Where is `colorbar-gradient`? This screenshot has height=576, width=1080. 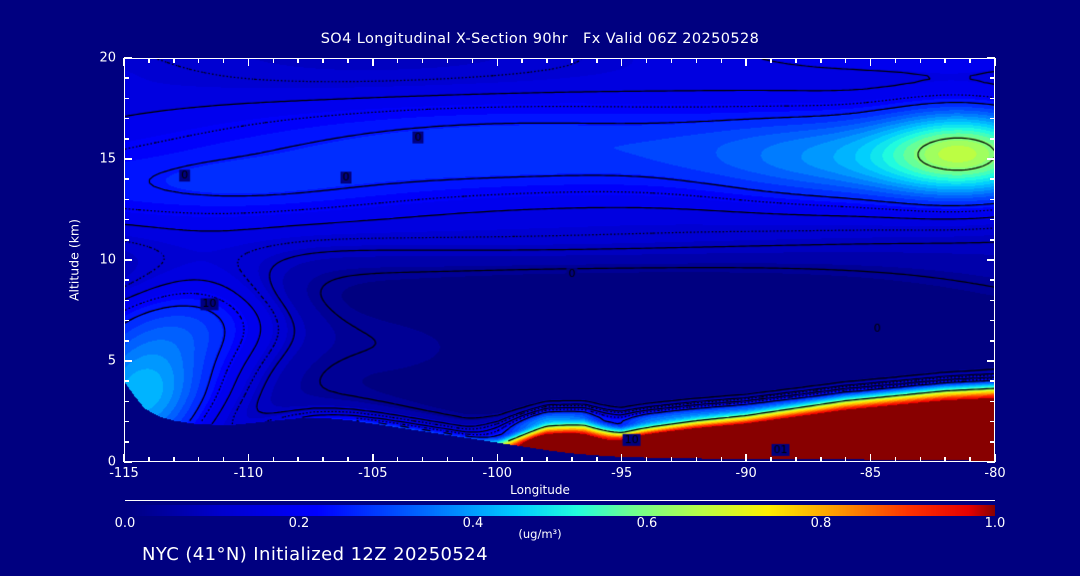
colorbar-gradient is located at coordinates (560, 510).